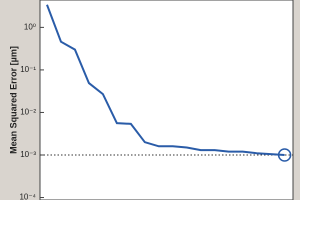 This screenshot has width=320, height=240. What do you see at coordinates (28, 69) in the screenshot?
I see `y-tick-label: 10⁻¹` at bounding box center [28, 69].